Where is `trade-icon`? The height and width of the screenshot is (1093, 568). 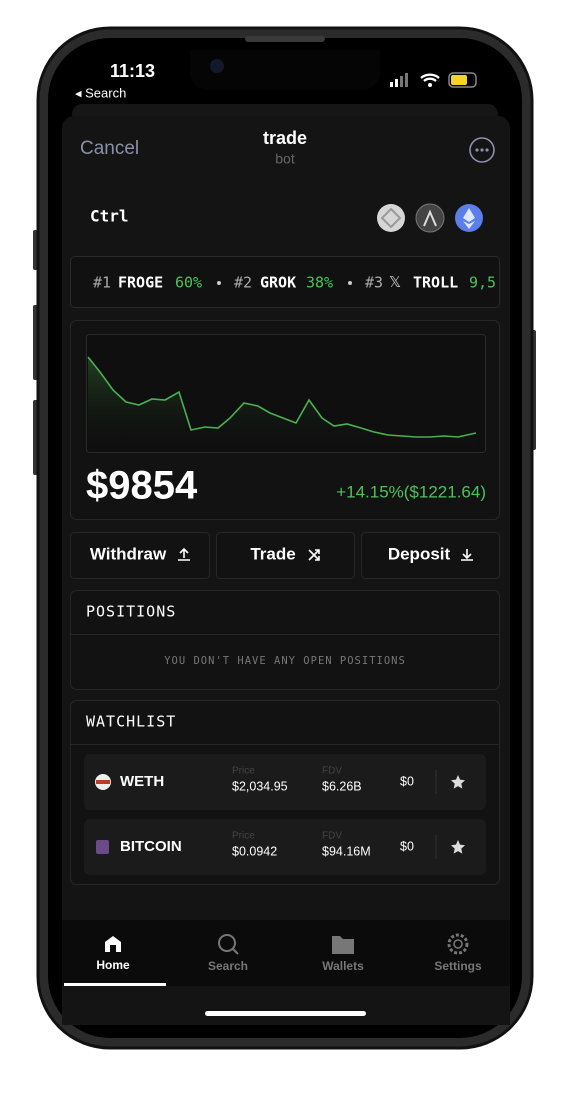
trade-icon is located at coordinates (314, 555).